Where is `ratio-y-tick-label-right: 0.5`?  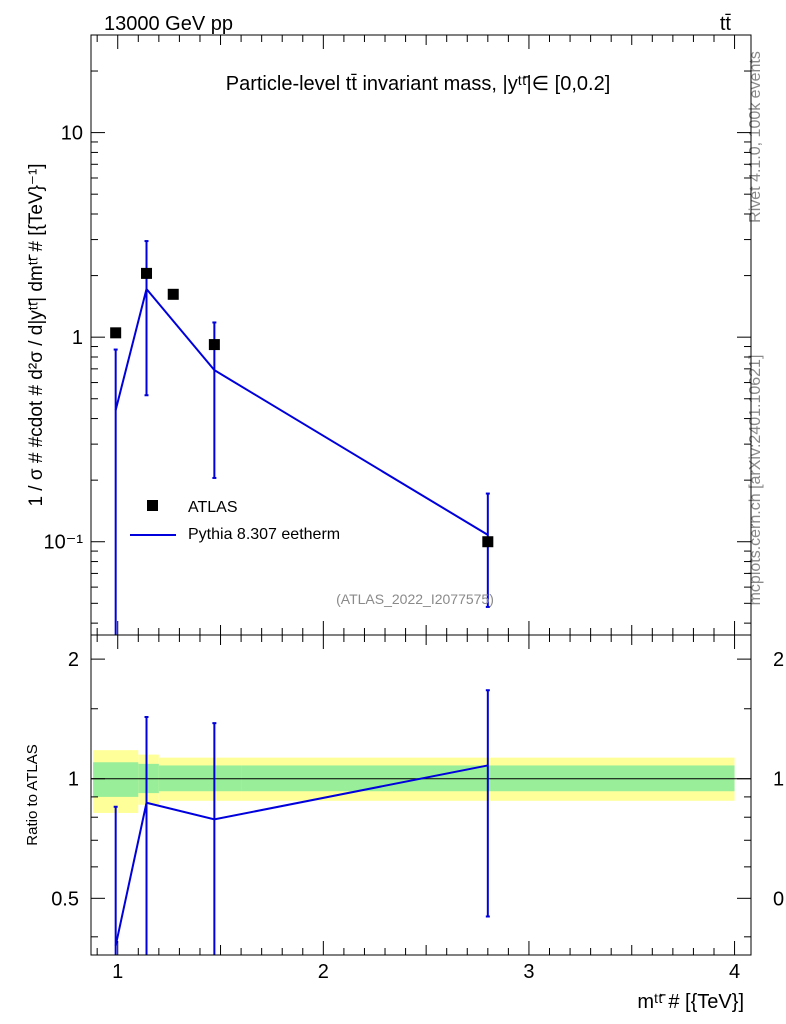
ratio-y-tick-label-right: 0.5 is located at coordinates (779, 899).